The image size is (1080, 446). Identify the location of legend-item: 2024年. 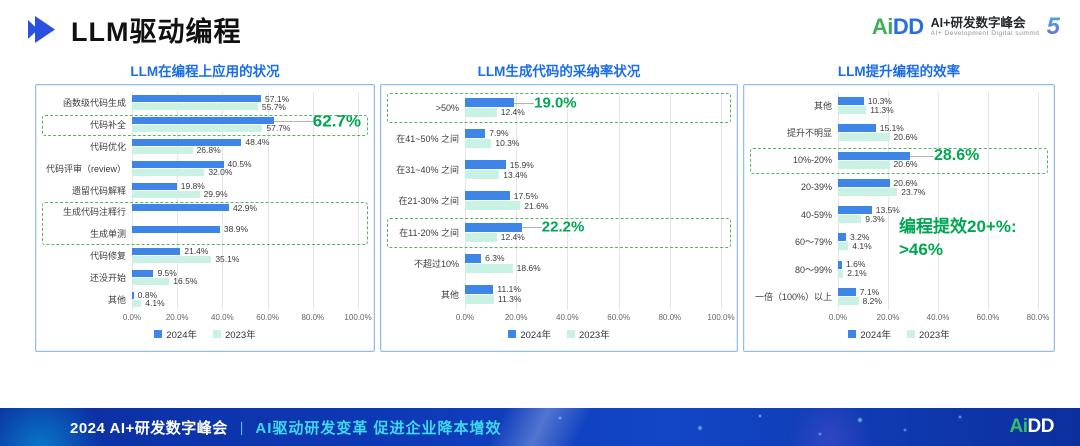
(869, 334).